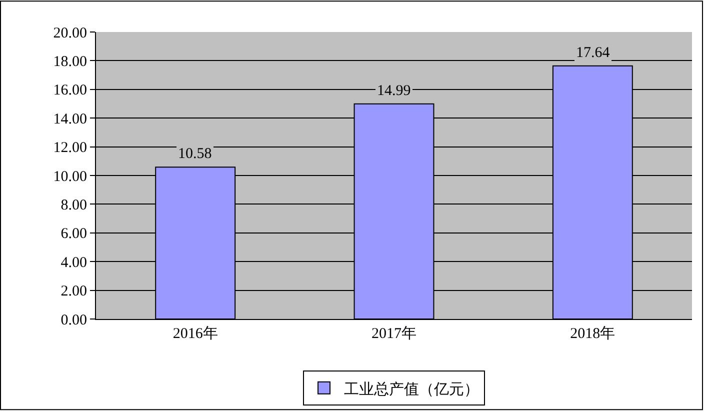  What do you see at coordinates (70, 148) in the screenshot?
I see `y-tick-label: 12.00` at bounding box center [70, 148].